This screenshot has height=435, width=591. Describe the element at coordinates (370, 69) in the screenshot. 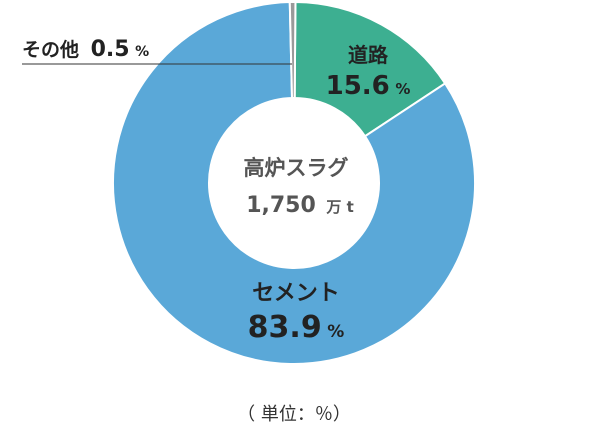

I see `slice-road` at that location.